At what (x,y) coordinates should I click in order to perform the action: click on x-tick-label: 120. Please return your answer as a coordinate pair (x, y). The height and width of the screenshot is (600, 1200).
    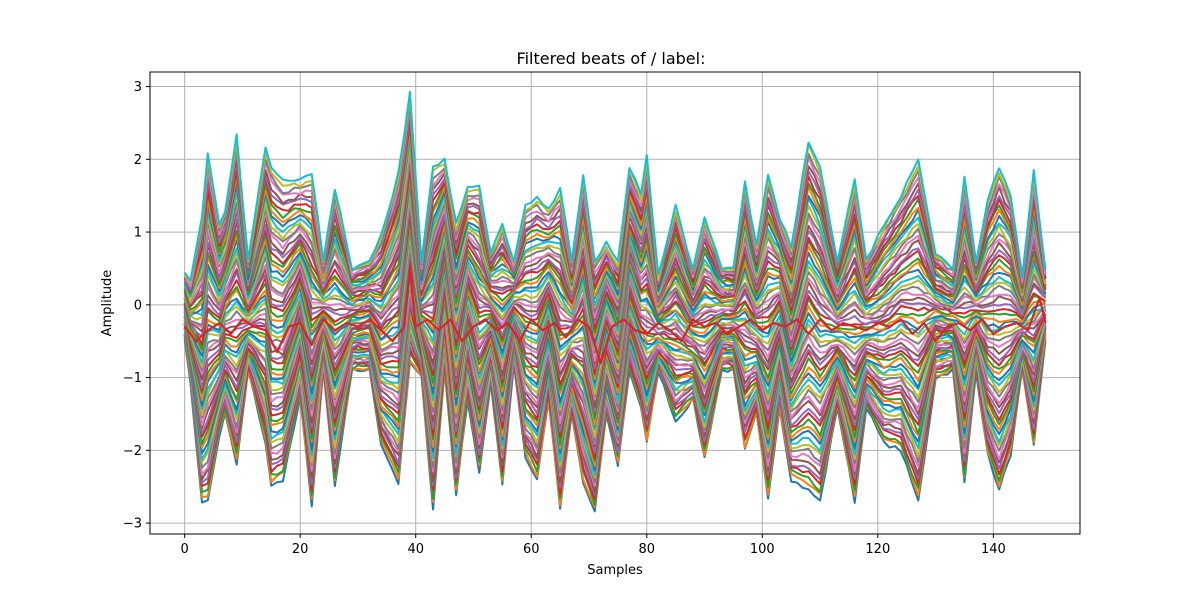
    Looking at the image, I should click on (877, 549).